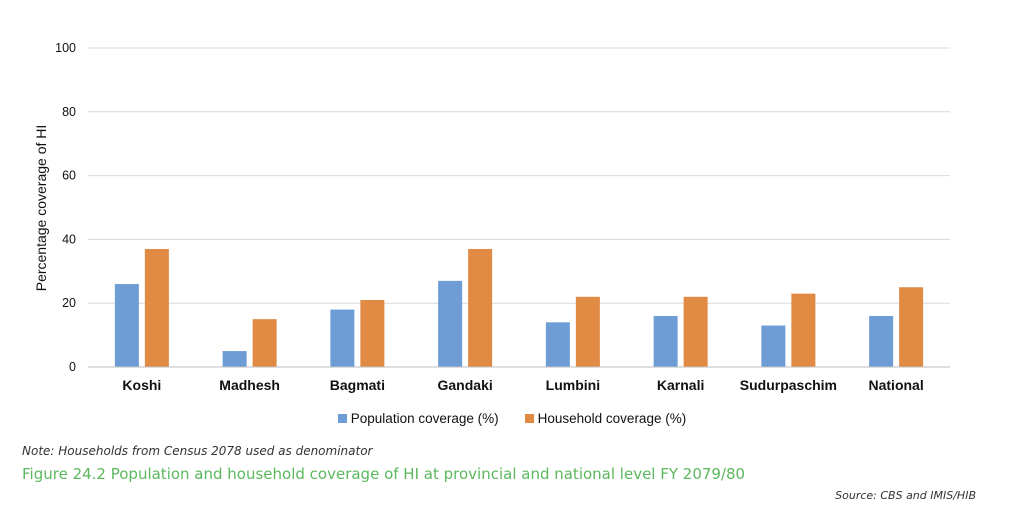 The image size is (1024, 513). Describe the element at coordinates (557, 344) in the screenshot. I see `bar-population-lumbini` at that location.